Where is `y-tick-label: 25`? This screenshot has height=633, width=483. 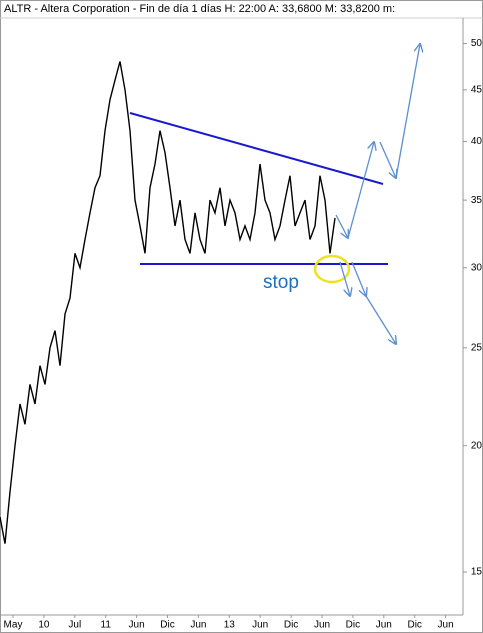 y-tick-label: 25 is located at coordinates (477, 347).